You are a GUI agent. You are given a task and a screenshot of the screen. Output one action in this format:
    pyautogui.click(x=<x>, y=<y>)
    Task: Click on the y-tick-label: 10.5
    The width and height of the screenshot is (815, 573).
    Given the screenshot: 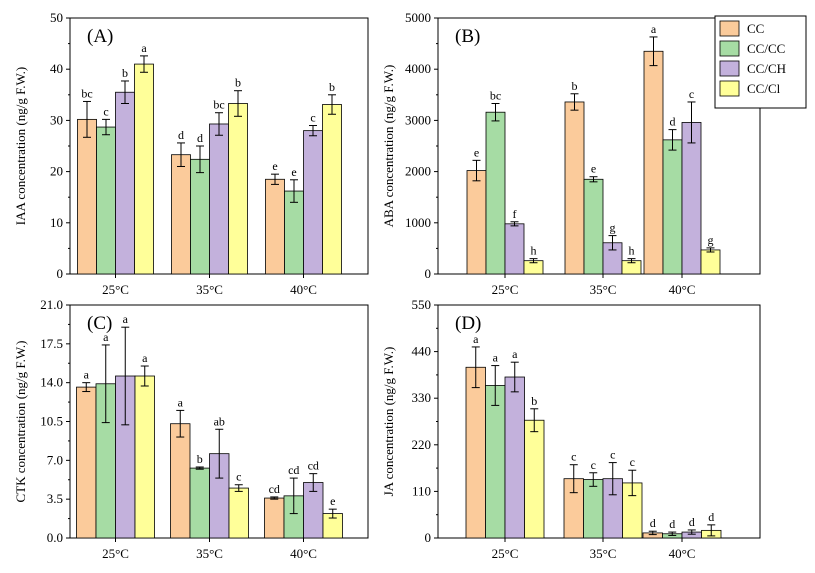 What is the action you would take?
    pyautogui.click(x=51, y=421)
    